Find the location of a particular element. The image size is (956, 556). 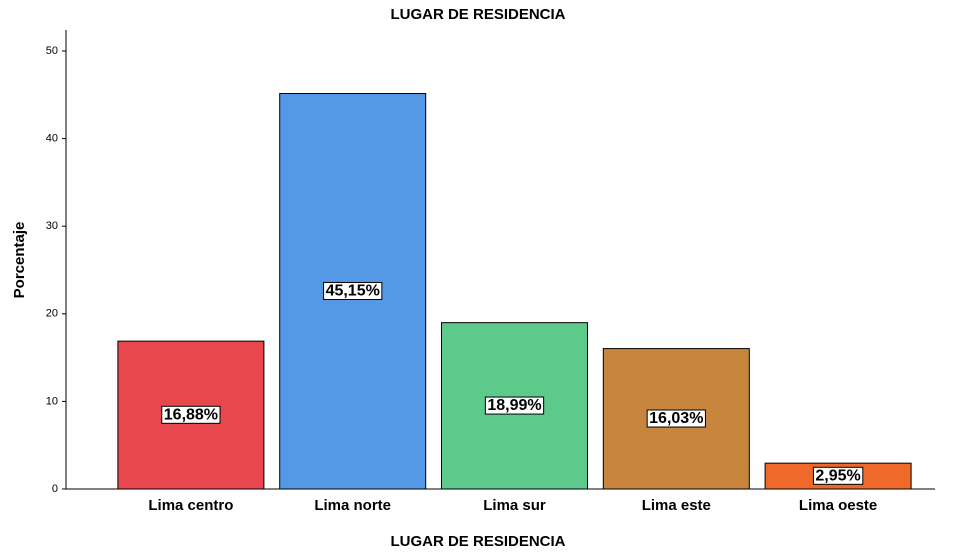

y-tick-label: 0 is located at coordinates (55, 489).